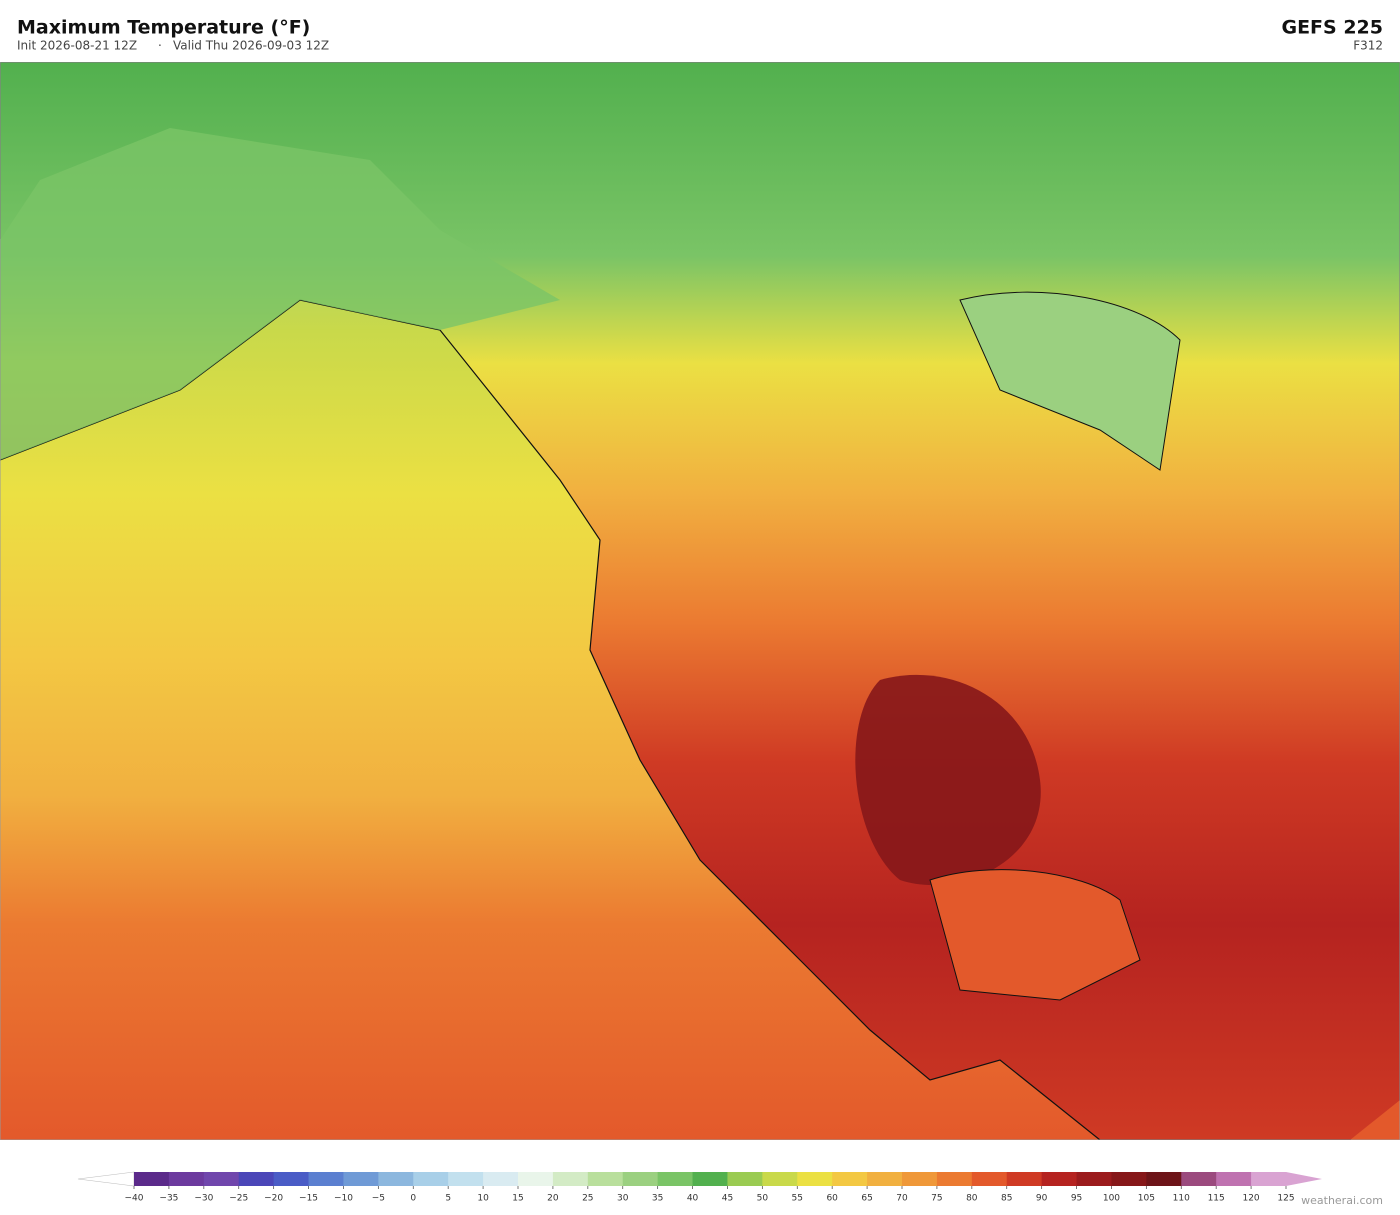 This screenshot has height=1215, width=1400. I want to click on colorbar-tick-label: 125, so click(1285, 1199).